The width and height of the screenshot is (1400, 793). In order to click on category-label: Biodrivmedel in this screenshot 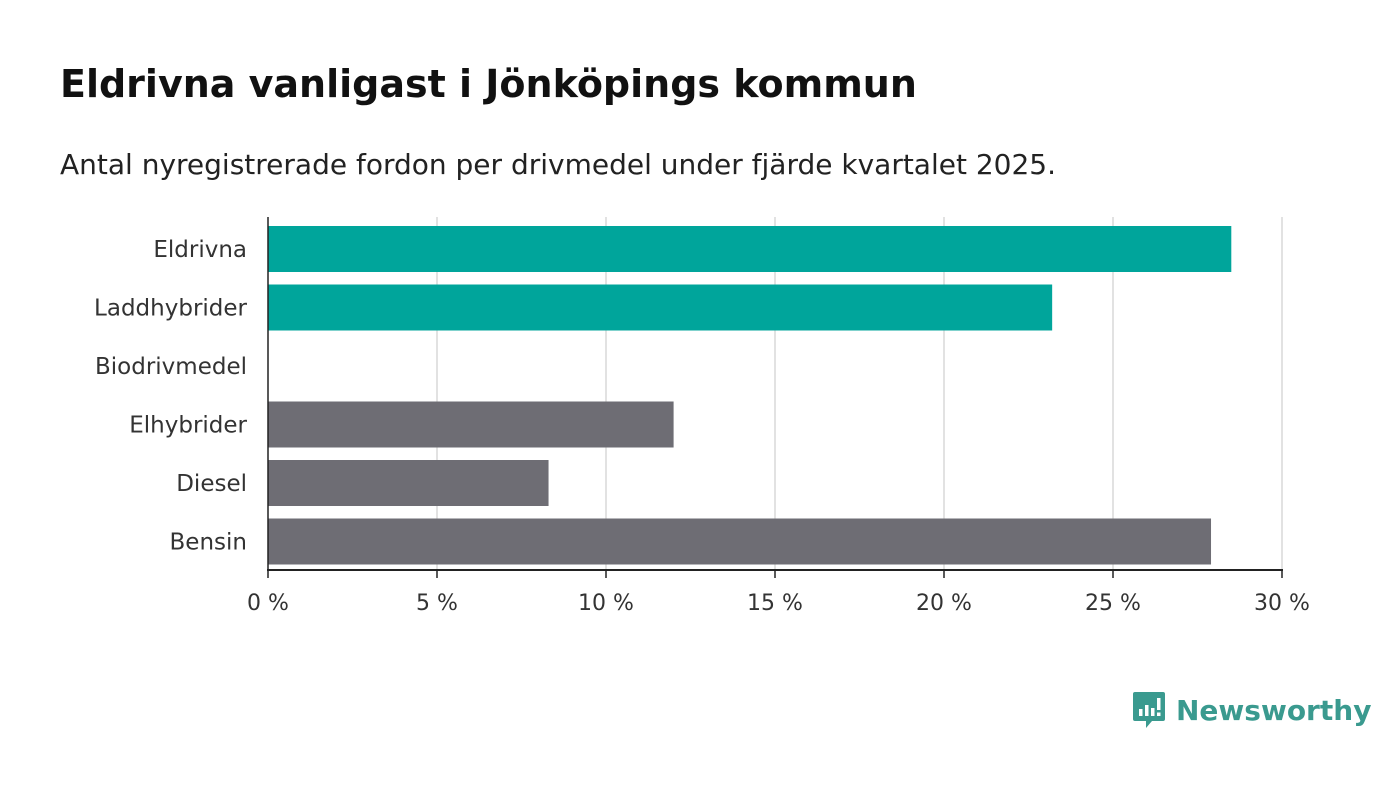, I will do `click(171, 367)`.